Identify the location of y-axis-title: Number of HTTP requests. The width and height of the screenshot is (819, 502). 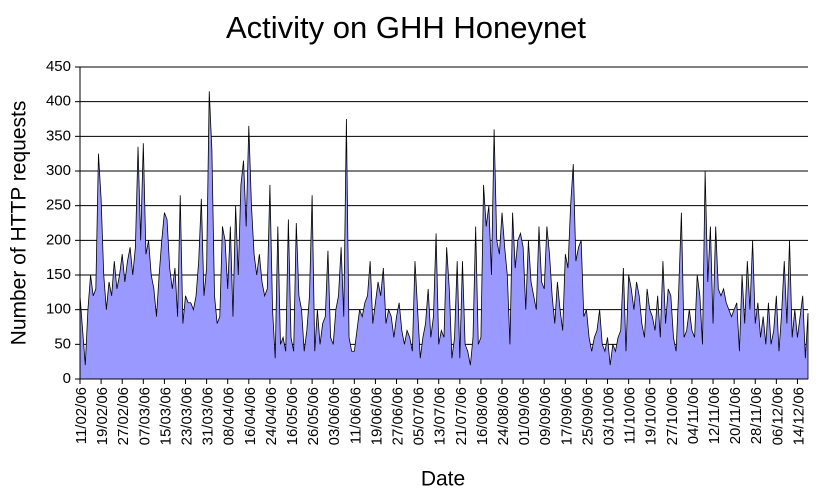
(19, 223).